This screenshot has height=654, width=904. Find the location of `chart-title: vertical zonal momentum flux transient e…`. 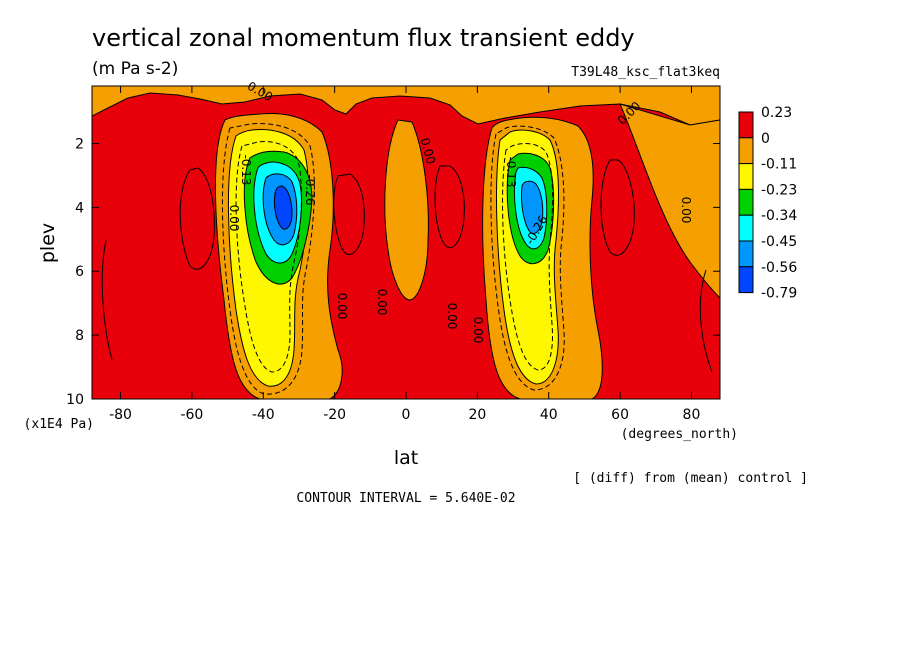

chart-title: vertical zonal momentum flux transient e… is located at coordinates (363, 38).